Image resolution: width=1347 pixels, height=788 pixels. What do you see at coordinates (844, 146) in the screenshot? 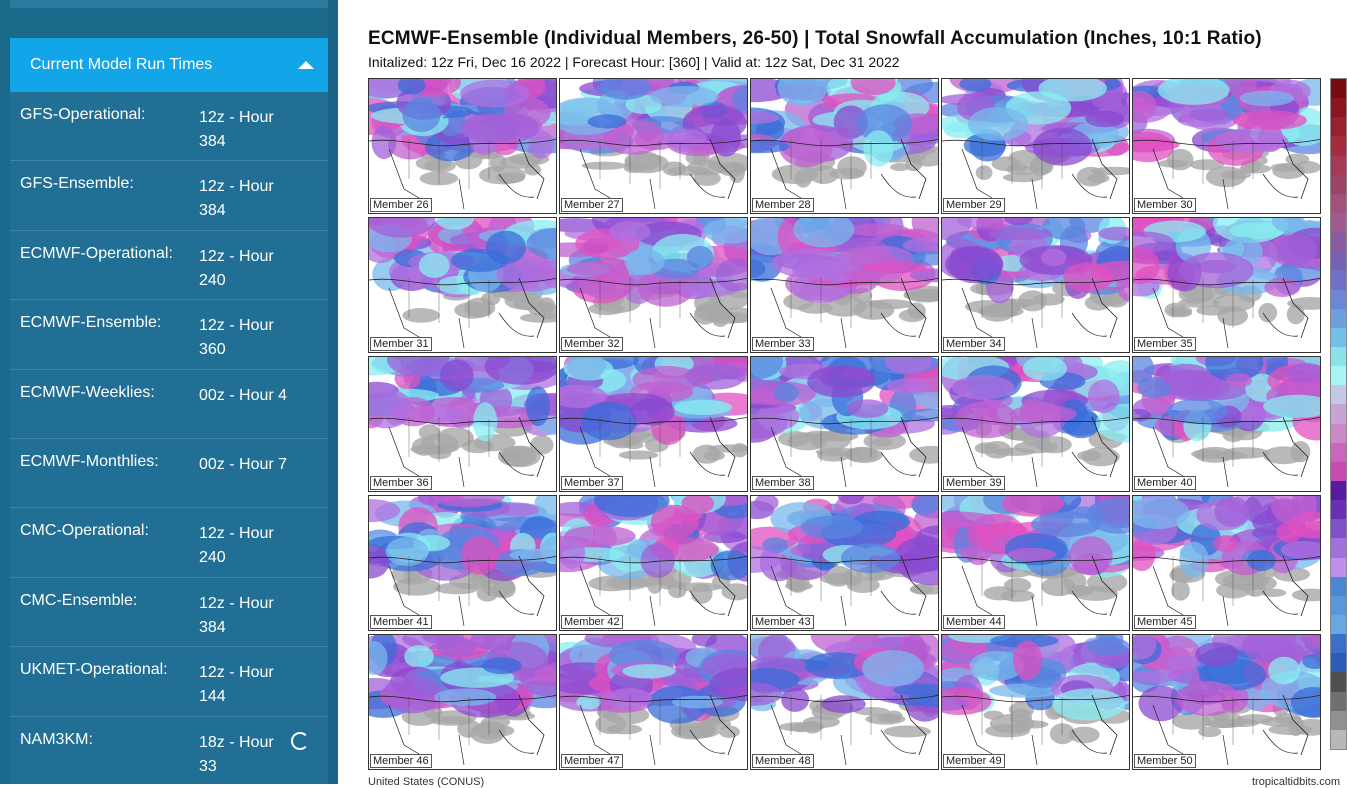
I see `member-map-tile: Member 28` at bounding box center [844, 146].